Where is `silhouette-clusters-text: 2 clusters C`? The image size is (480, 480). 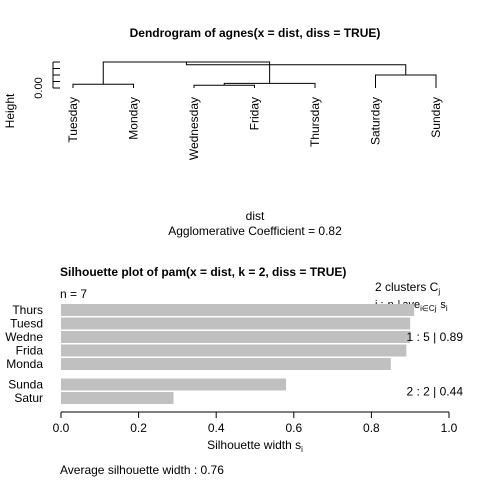 silhouette-clusters-text: 2 clusters C is located at coordinates (407, 287).